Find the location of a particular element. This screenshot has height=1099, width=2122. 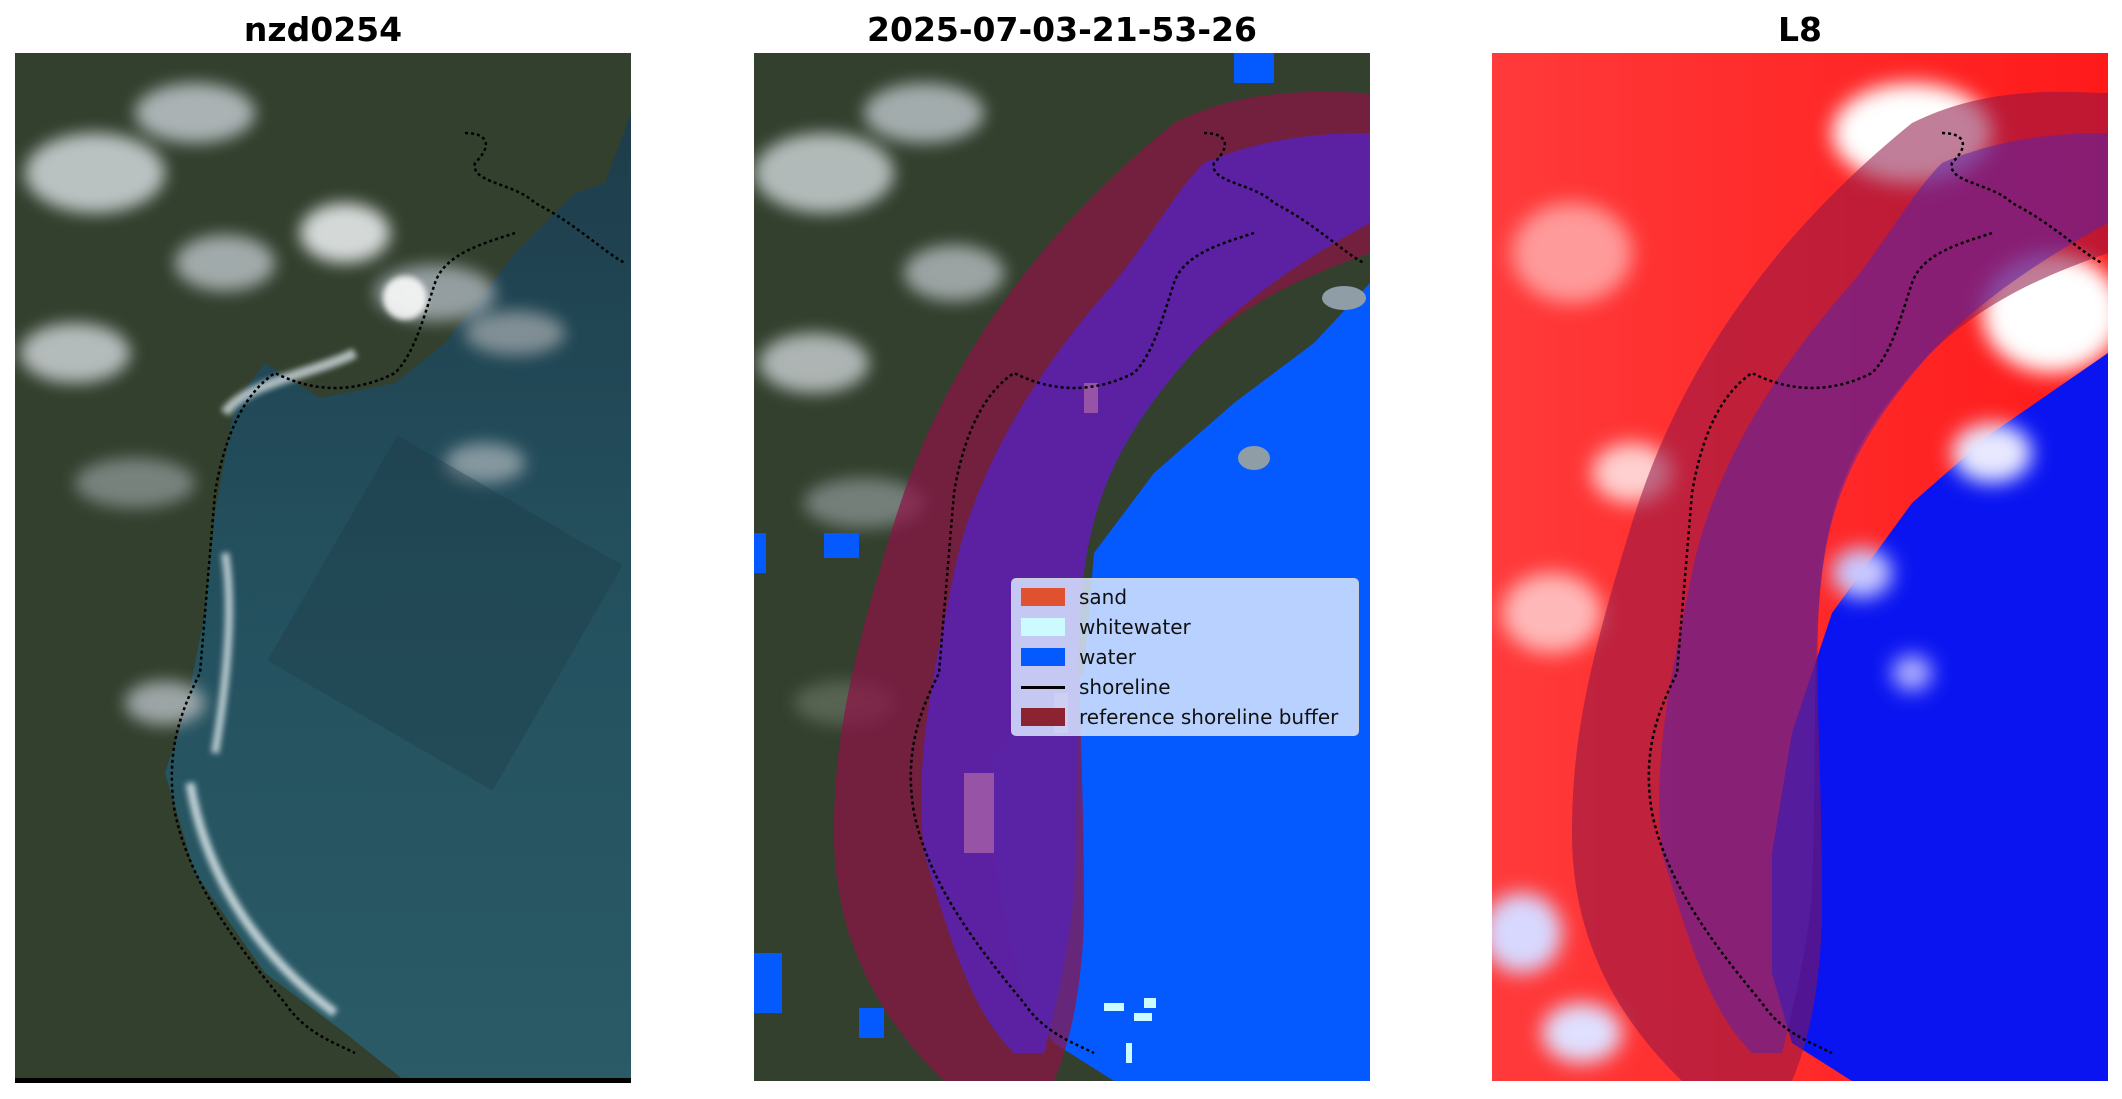

legend-item-whitewater: whitewater is located at coordinates (1106, 627).